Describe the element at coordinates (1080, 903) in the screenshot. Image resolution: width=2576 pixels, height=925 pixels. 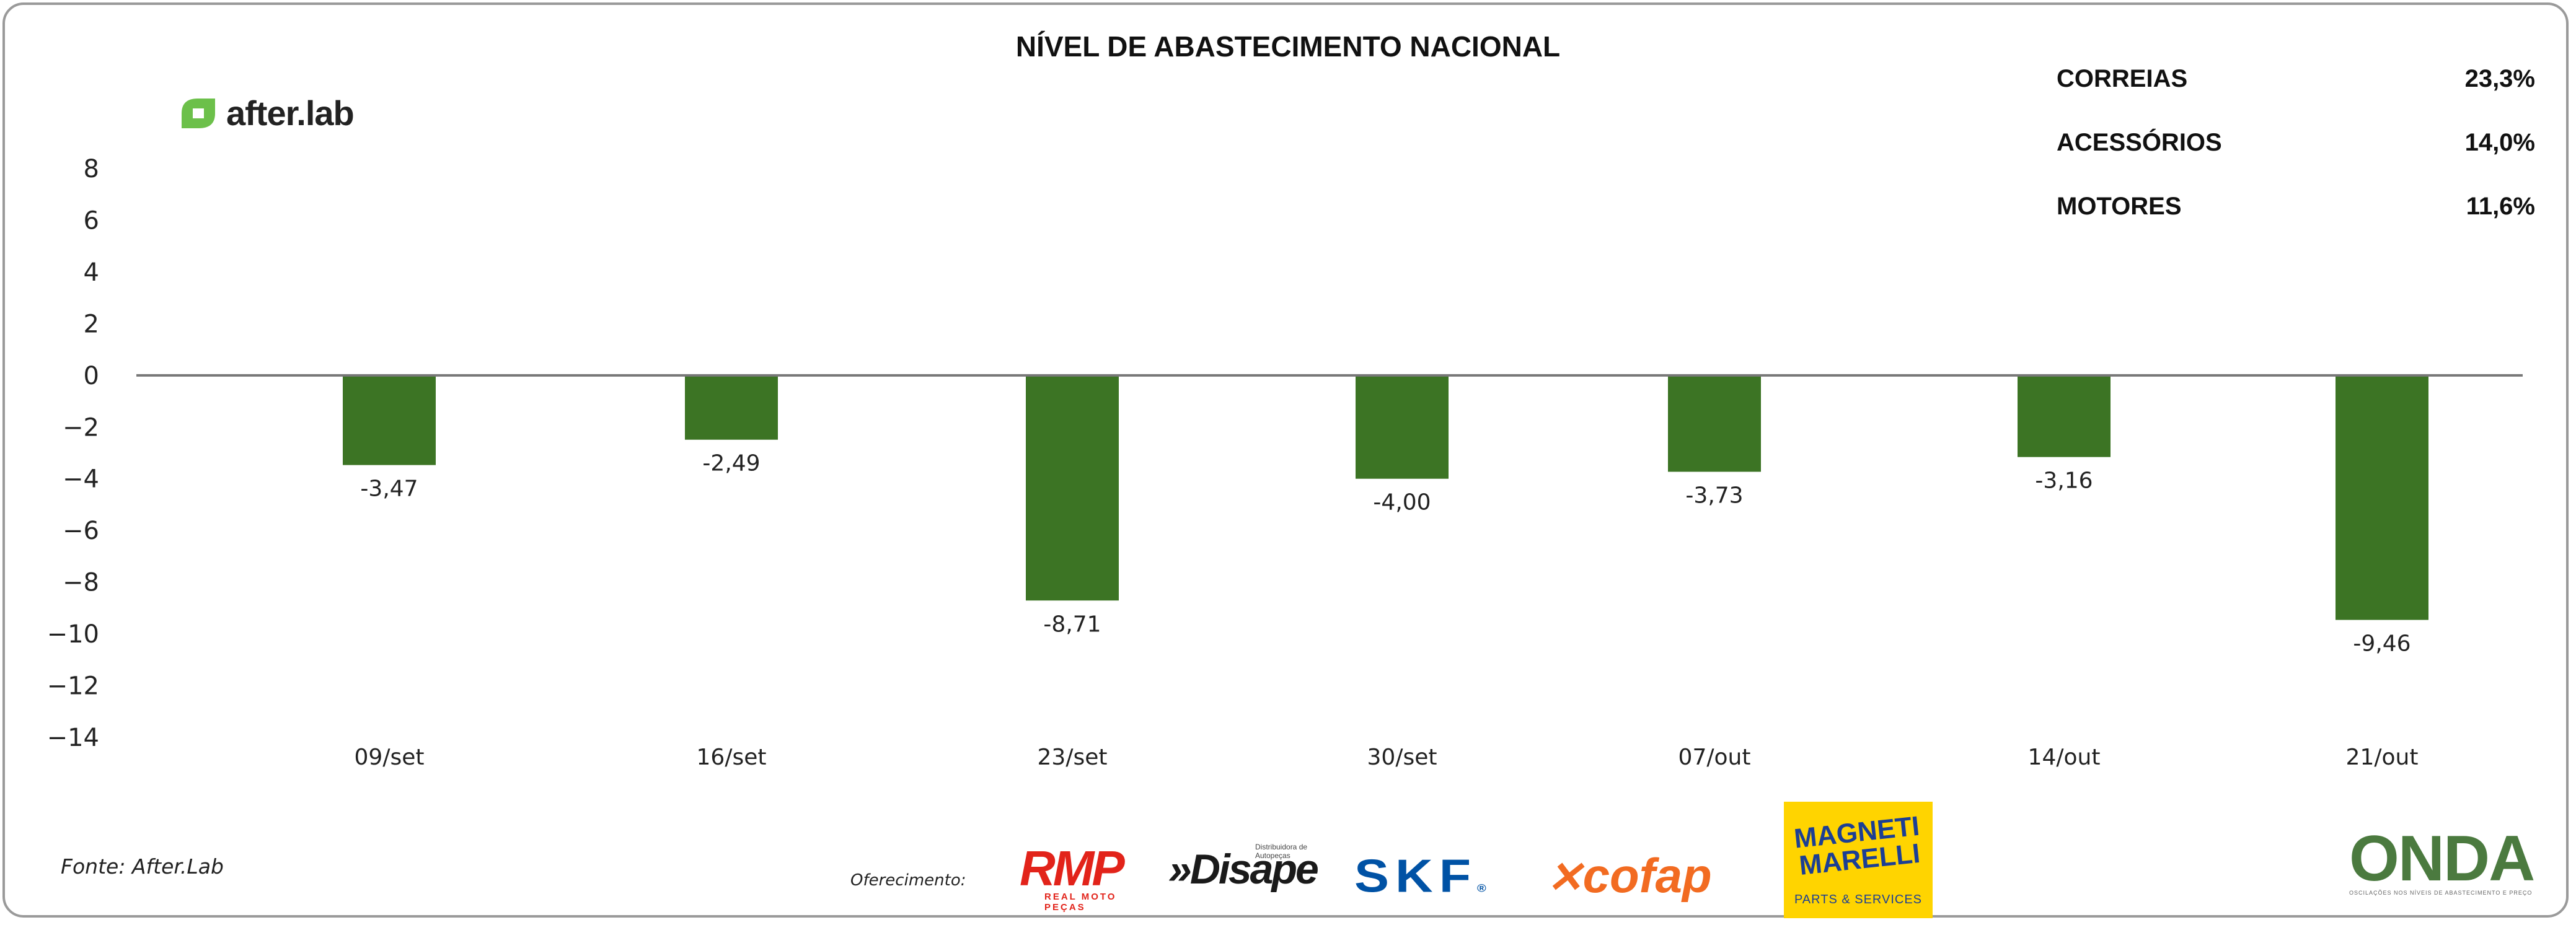
I see `rmp-tagline: REAL MOTO PEÇAS` at that location.